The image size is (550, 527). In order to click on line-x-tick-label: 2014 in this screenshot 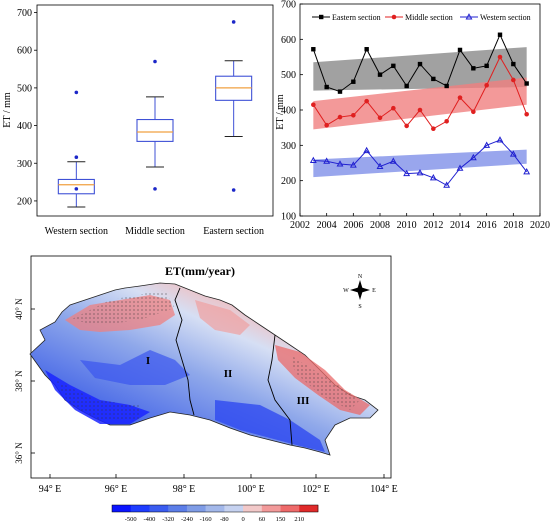, I will do `click(460, 225)`.